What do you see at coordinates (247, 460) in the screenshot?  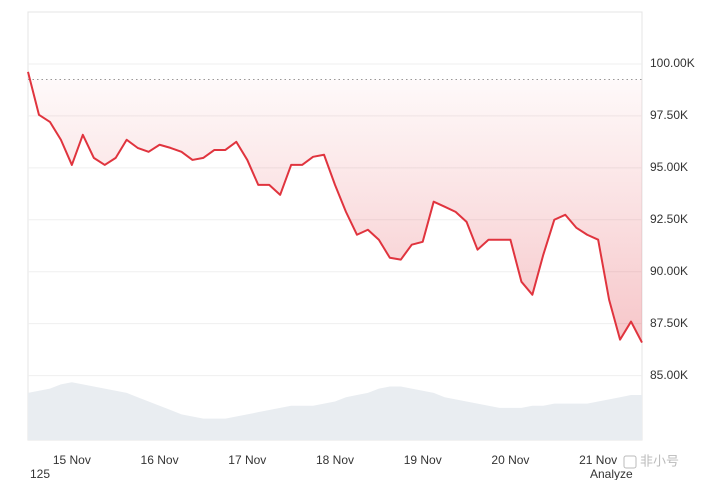 I see `x-tick-label: 17 Nov` at bounding box center [247, 460].